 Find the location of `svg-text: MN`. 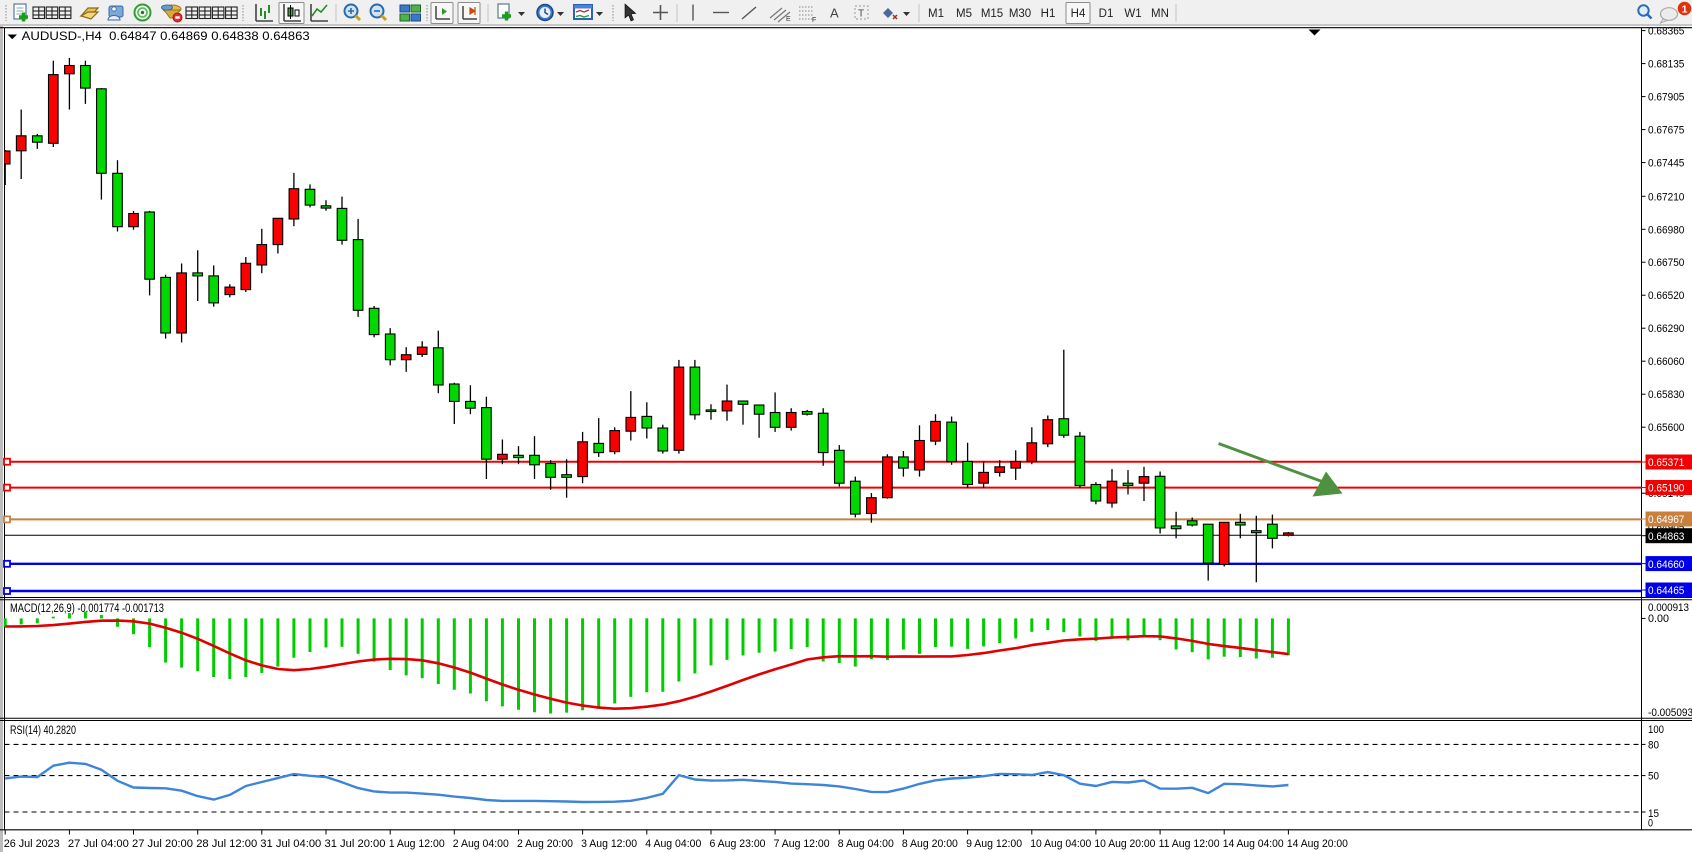

svg-text: MN is located at coordinates (1160, 14).